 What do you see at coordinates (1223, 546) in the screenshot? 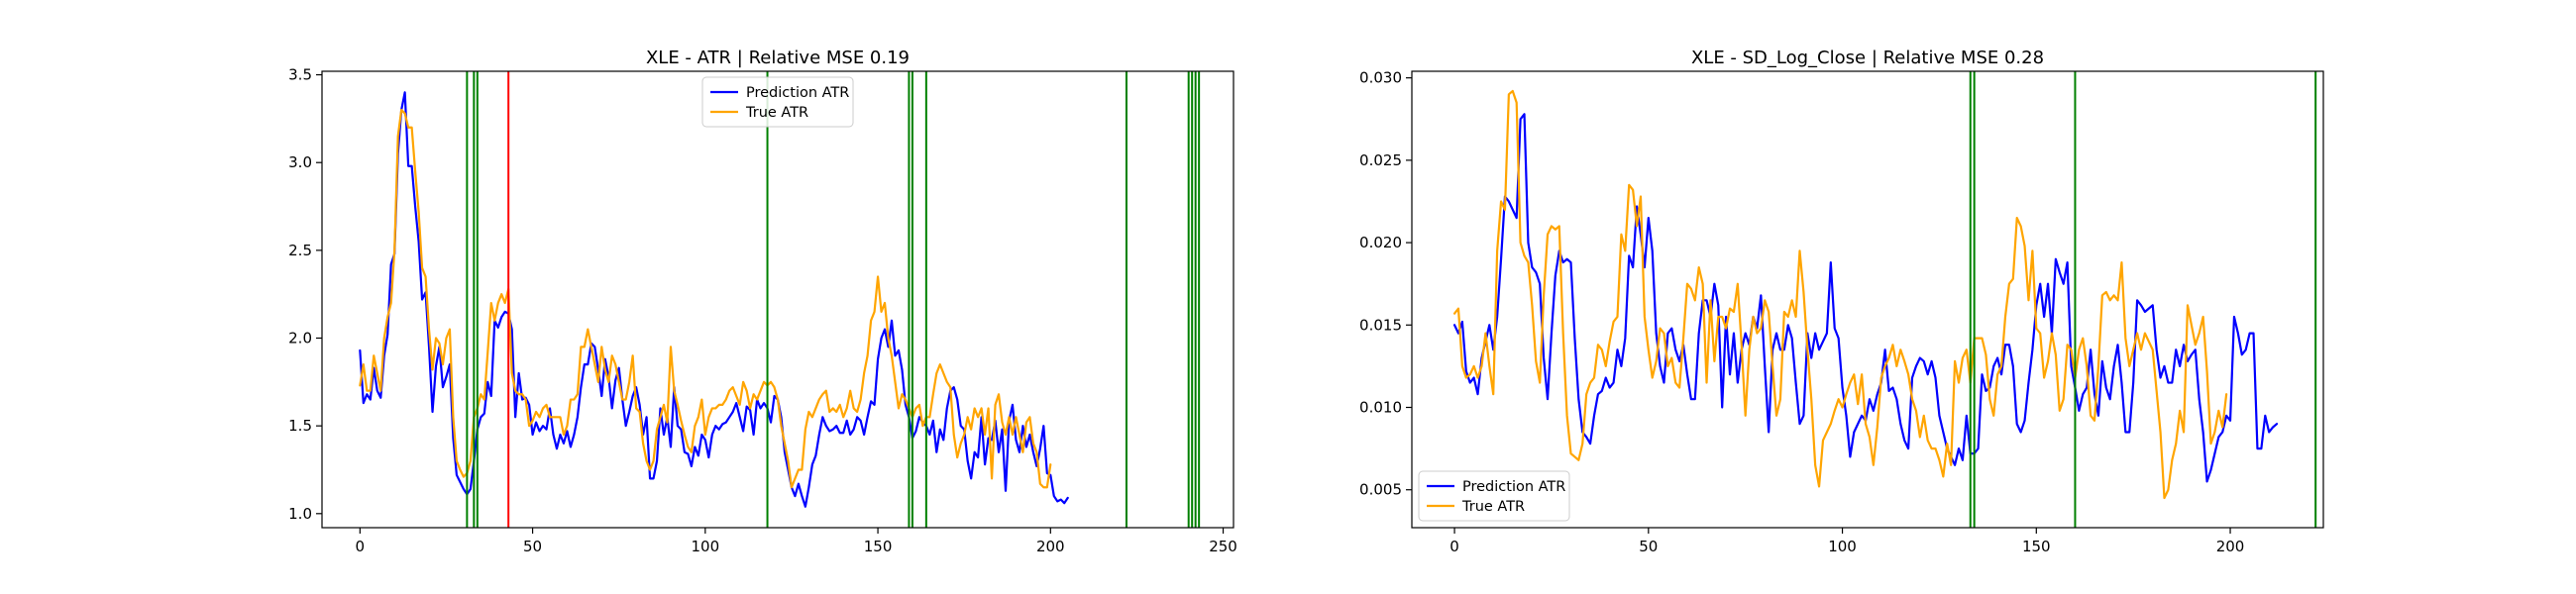
I see `x-tick-label: 250` at bounding box center [1223, 546].